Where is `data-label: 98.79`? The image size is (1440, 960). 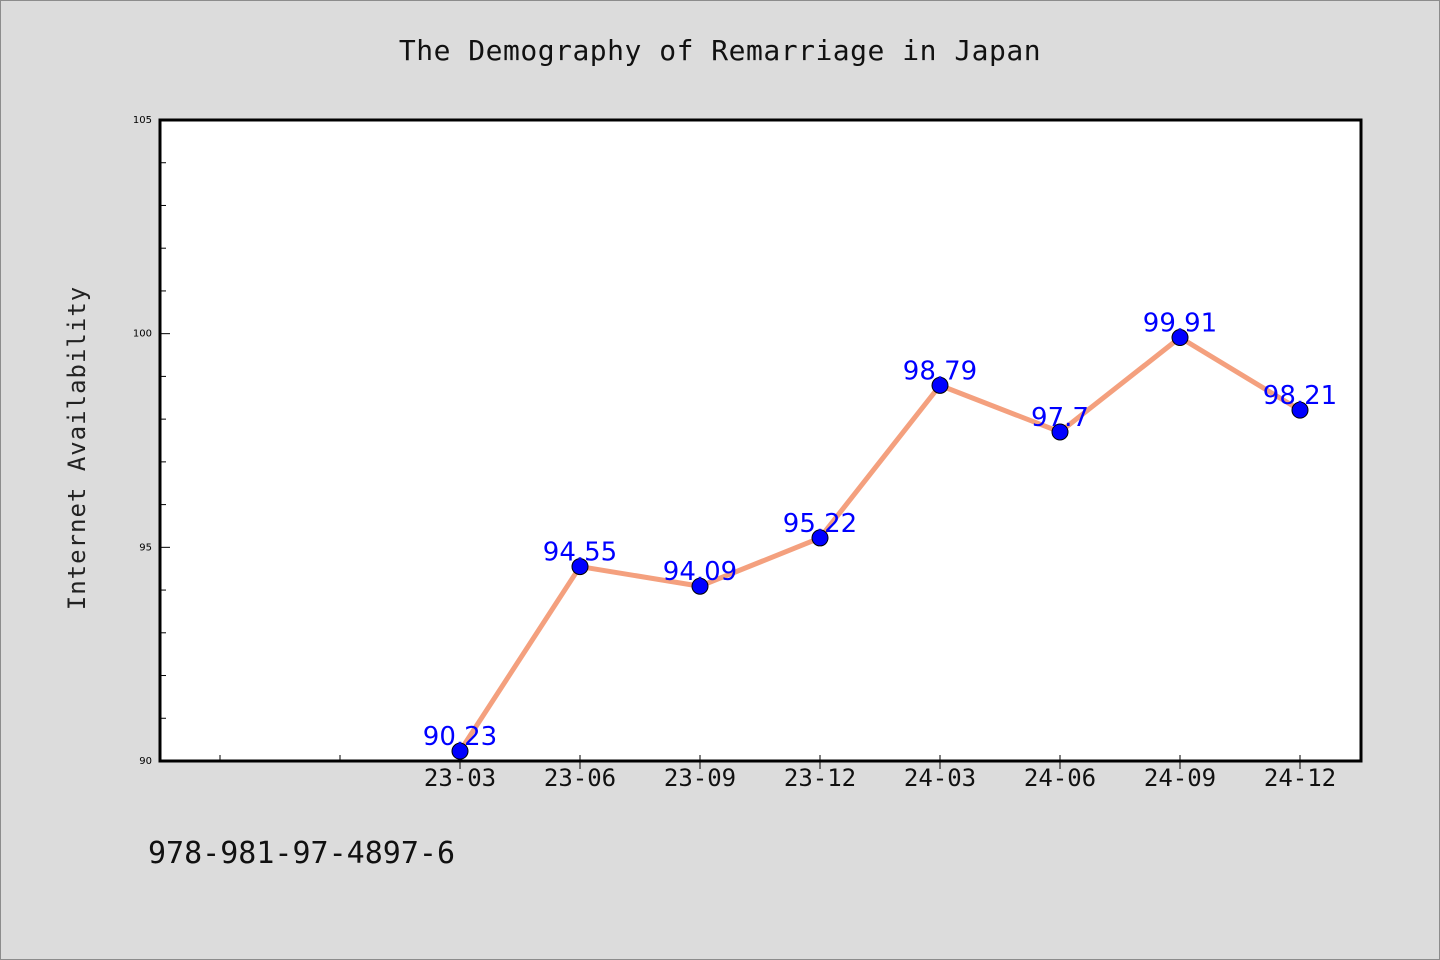
data-label: 98.79 is located at coordinates (940, 371).